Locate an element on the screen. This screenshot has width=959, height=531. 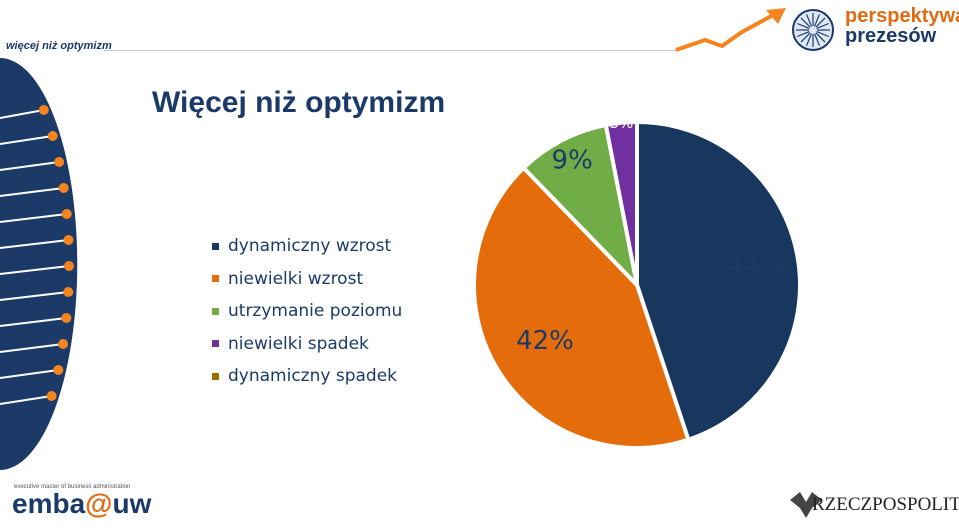
legend-label: niewielki spadek is located at coordinates (298, 343).